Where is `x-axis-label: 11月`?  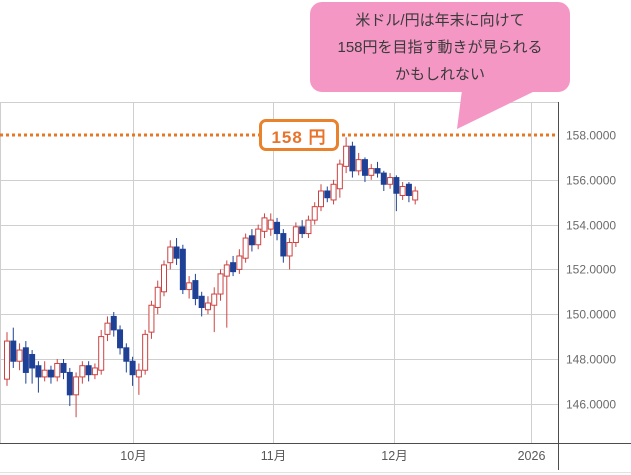
x-axis-label: 11月 is located at coordinates (273, 456).